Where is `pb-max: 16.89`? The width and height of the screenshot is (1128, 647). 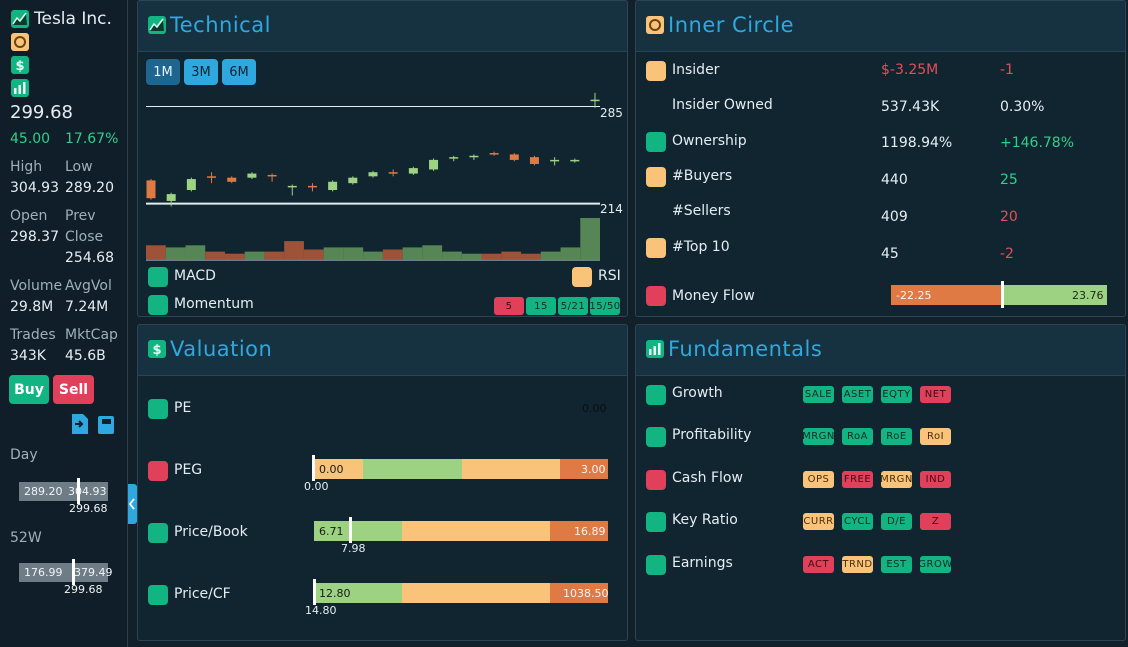 pb-max: 16.89 is located at coordinates (590, 531).